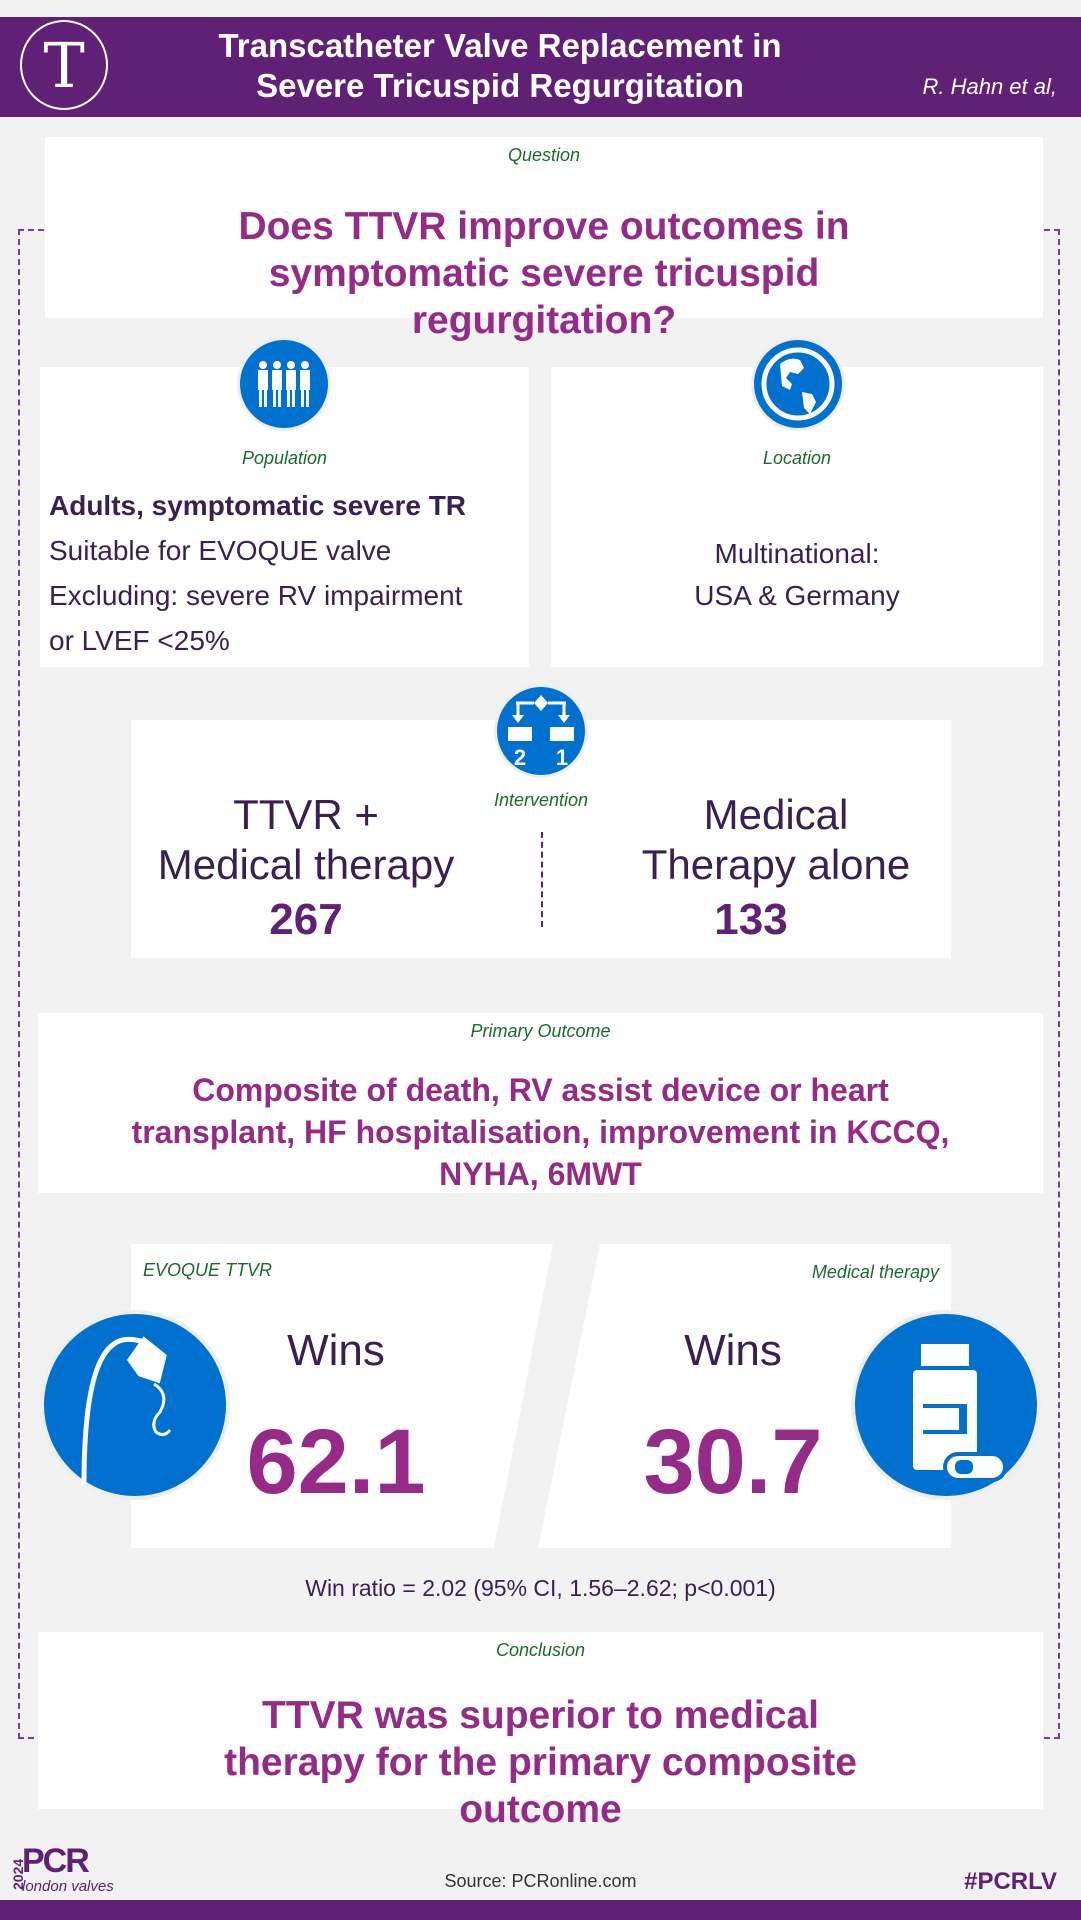 The width and height of the screenshot is (1081, 1920). I want to click on t-logo-icon: T, so click(64, 65).